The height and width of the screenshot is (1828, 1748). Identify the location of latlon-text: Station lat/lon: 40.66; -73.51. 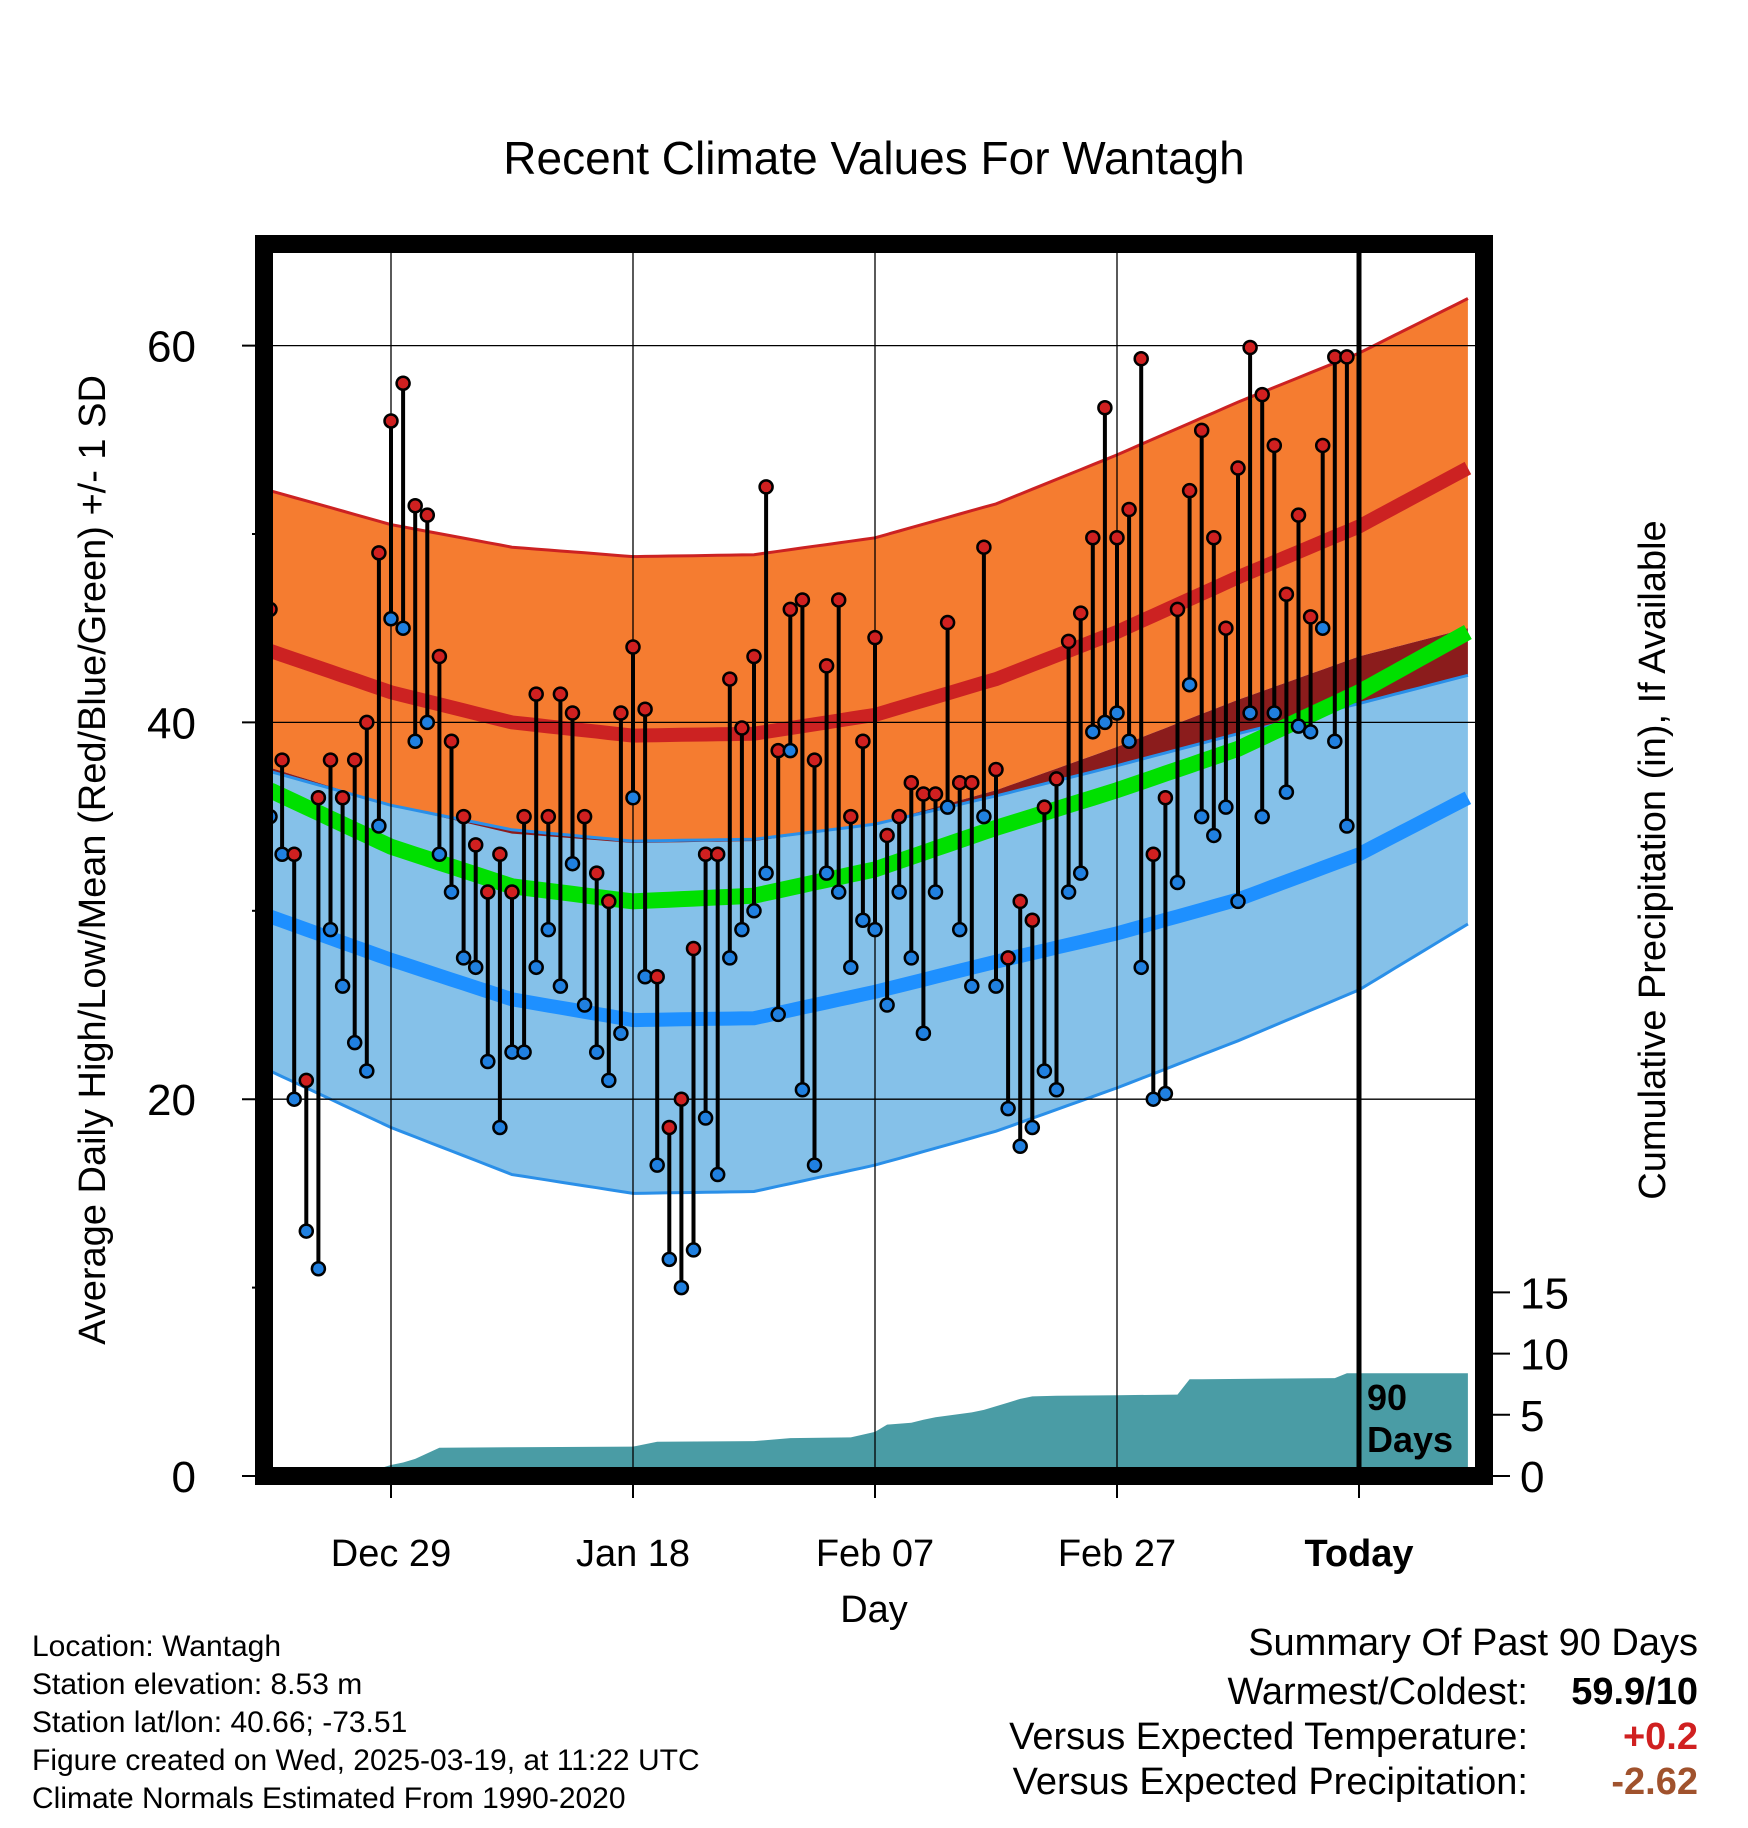
(220, 1722).